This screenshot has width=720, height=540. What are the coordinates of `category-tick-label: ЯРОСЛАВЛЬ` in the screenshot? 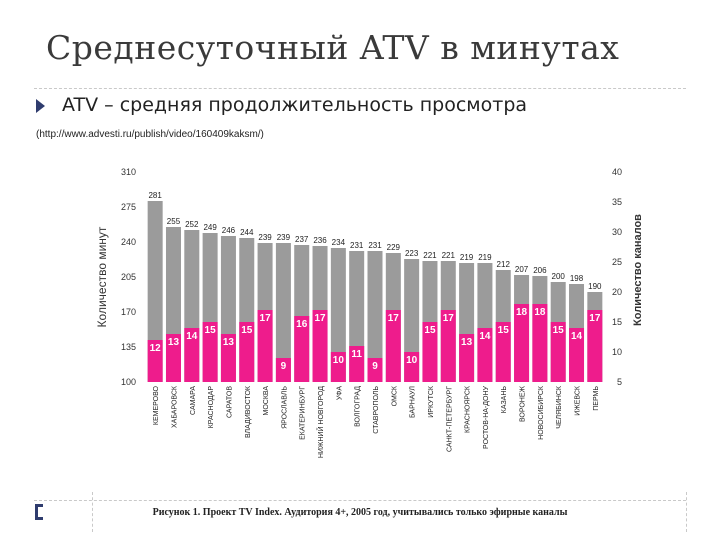 It's located at (284, 407).